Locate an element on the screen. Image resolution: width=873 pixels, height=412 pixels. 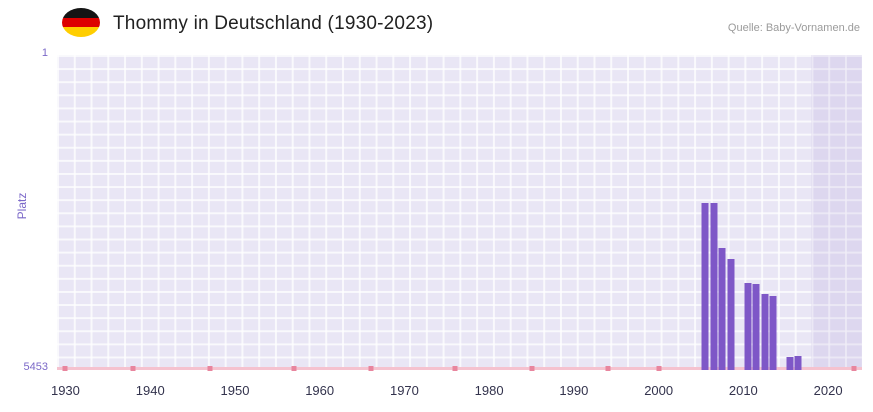
x-tick-label-1940: 1940 is located at coordinates (150, 390).